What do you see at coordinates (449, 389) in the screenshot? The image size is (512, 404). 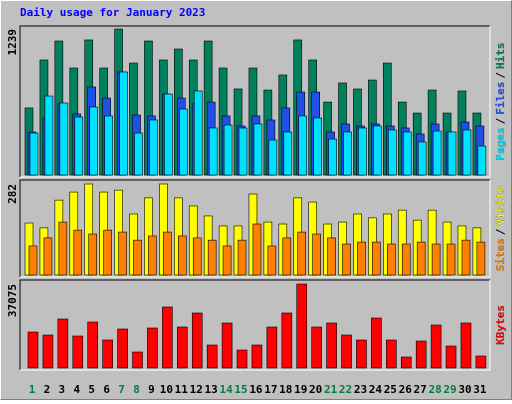 I see `x-tick-label: 29` at bounding box center [449, 389].